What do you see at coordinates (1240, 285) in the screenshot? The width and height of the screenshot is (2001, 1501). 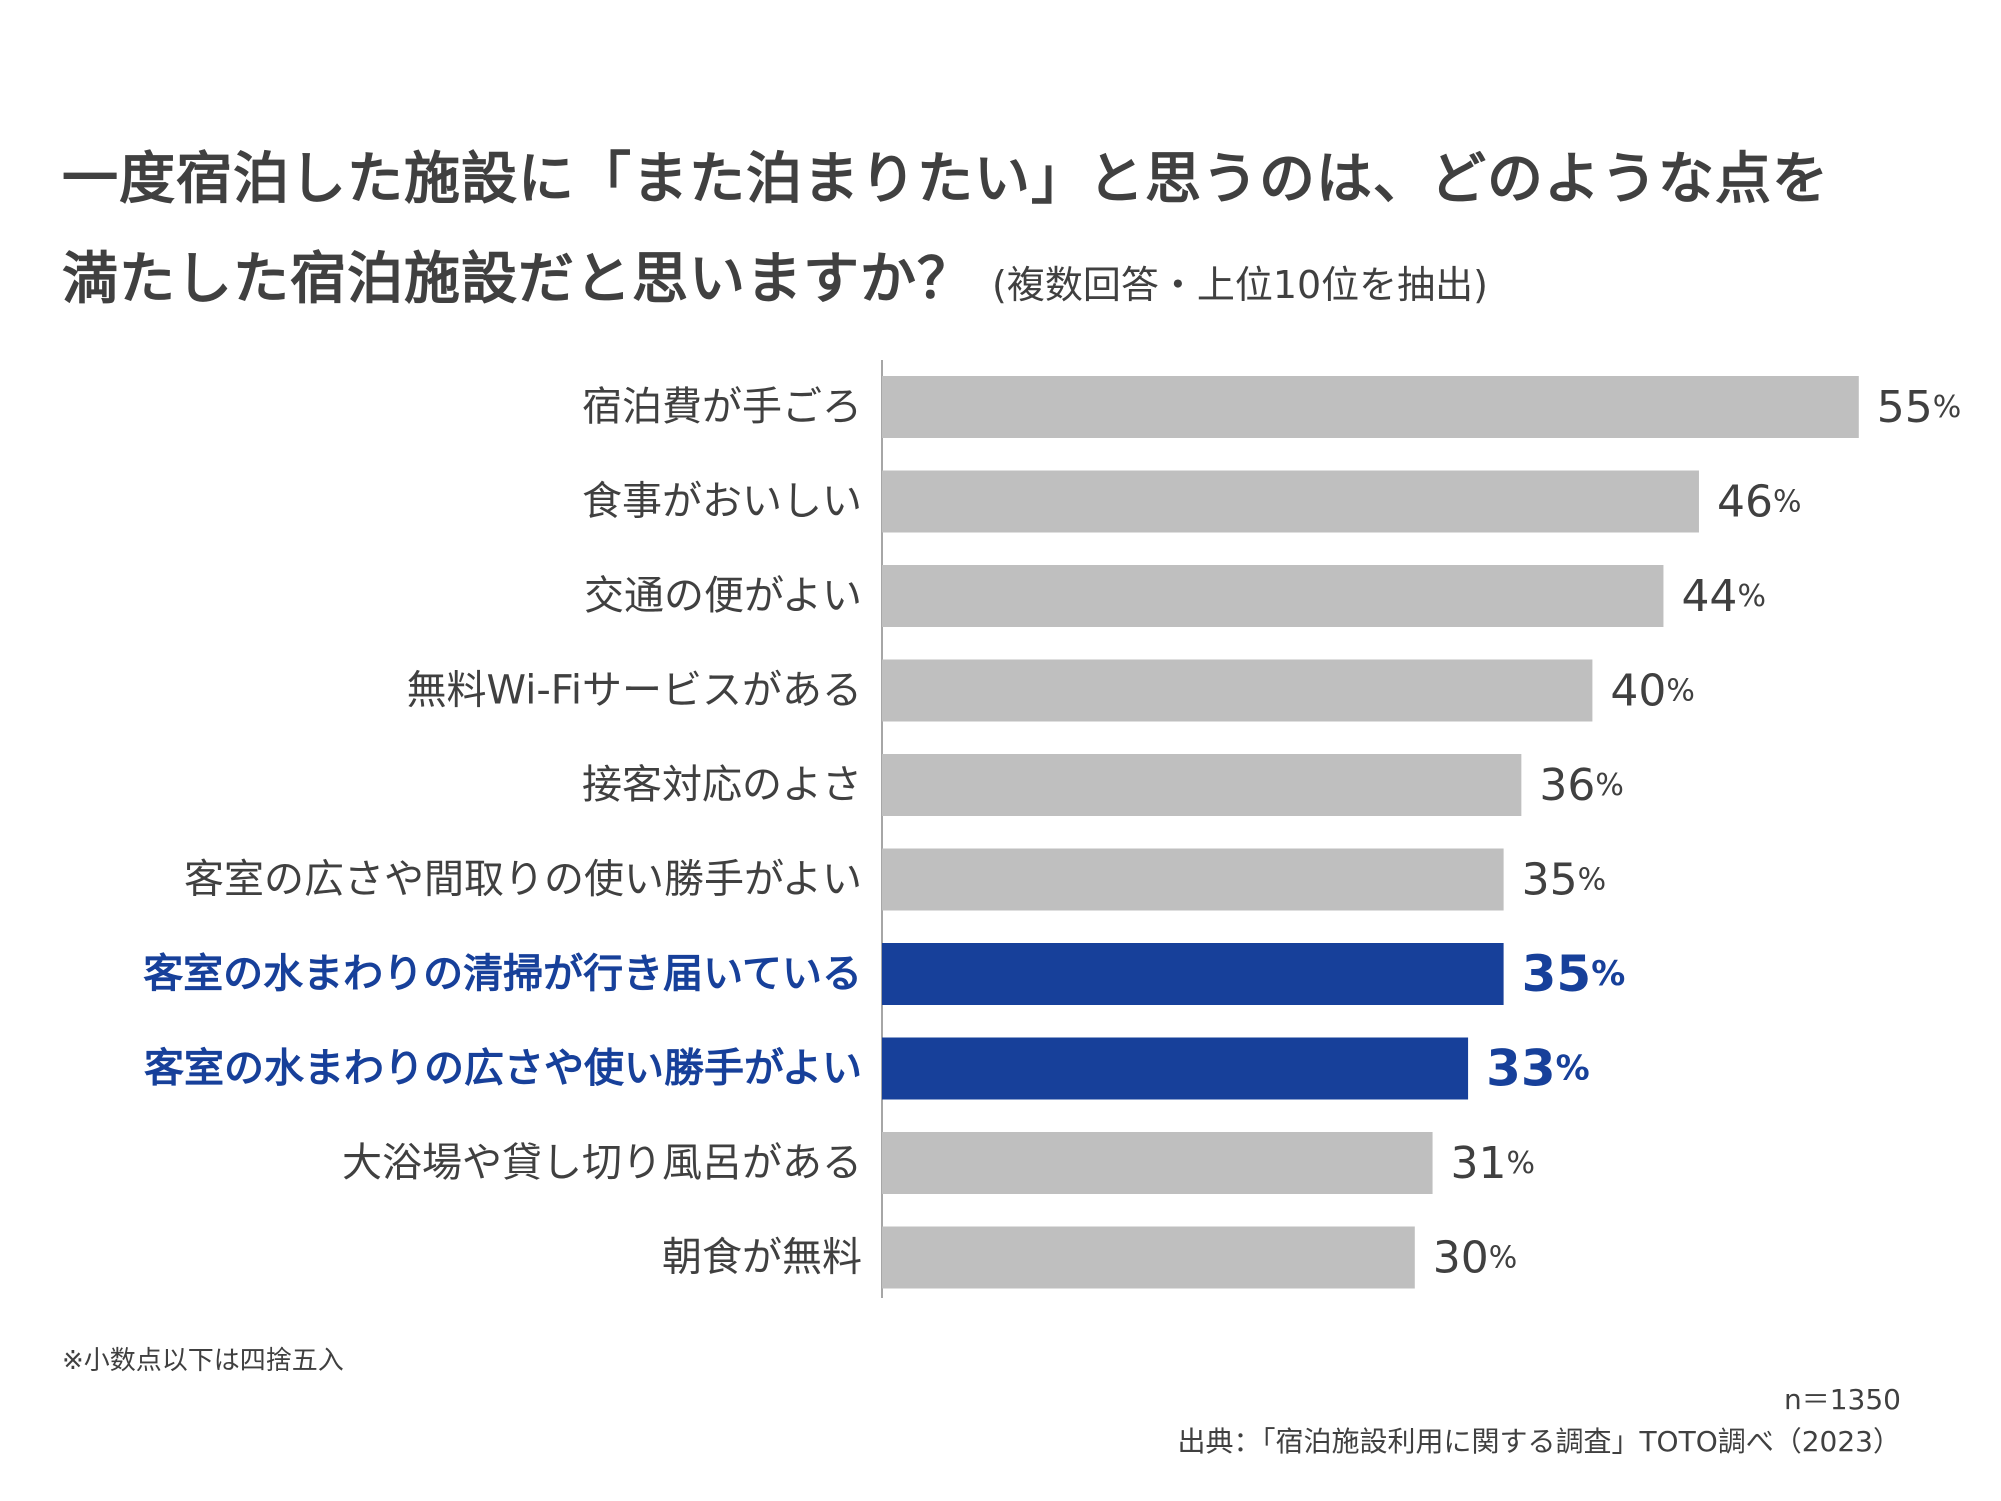 I see `chart-subtitle: (複数回答・上位10位を抽出)` at bounding box center [1240, 285].